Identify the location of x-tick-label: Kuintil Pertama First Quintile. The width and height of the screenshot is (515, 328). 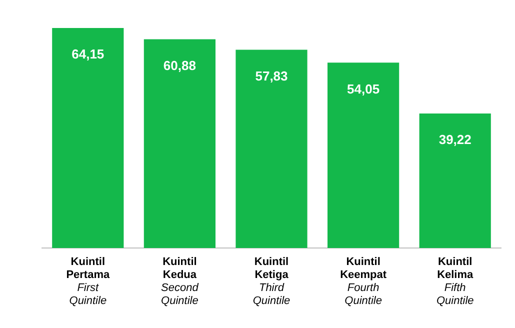
(88, 282).